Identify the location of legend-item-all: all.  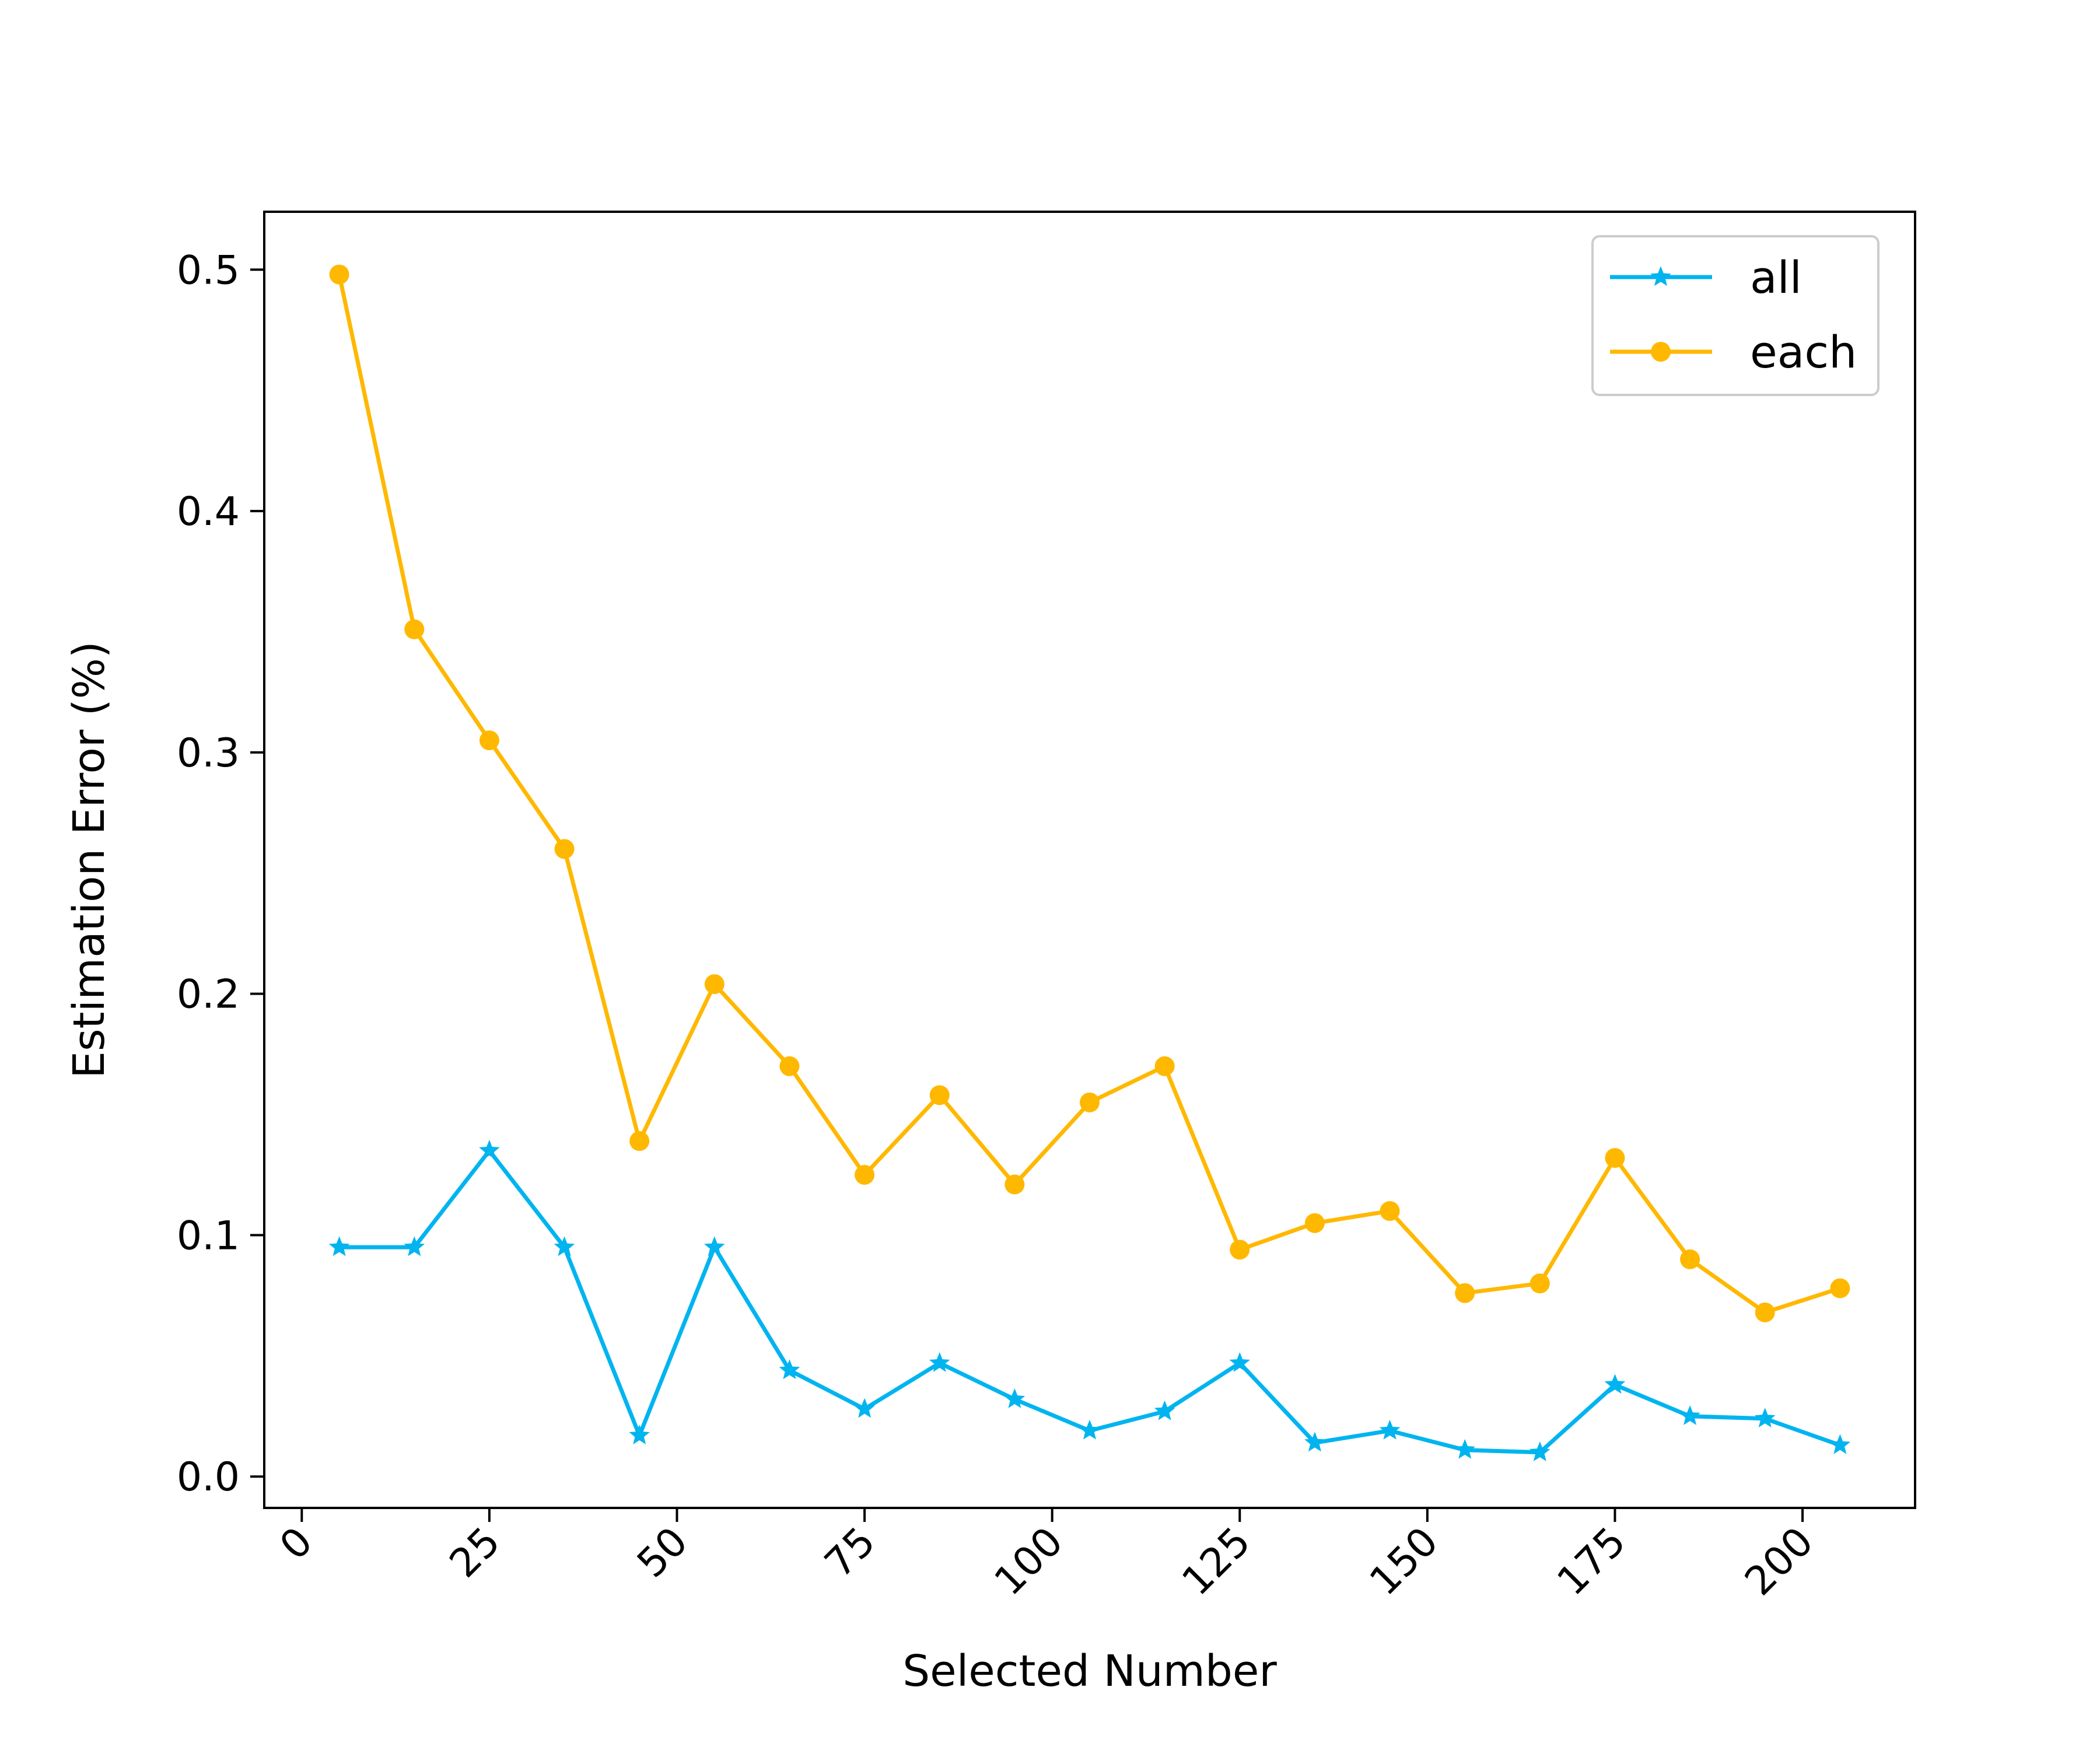
(1706, 277).